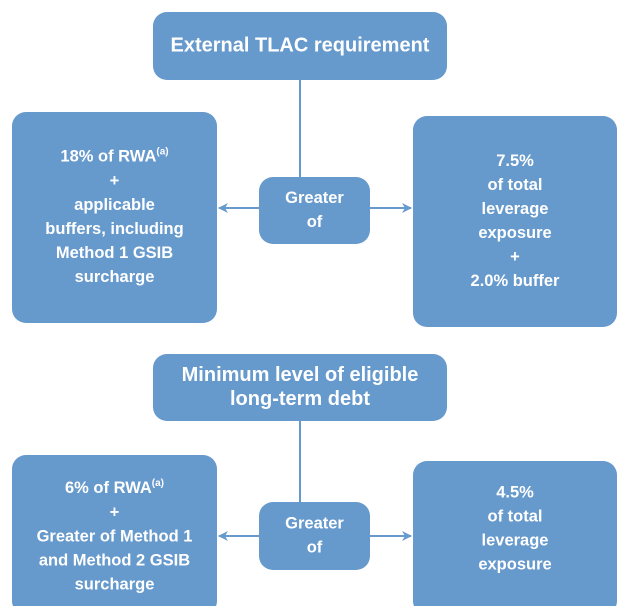 The image size is (618, 606). What do you see at coordinates (115, 536) in the screenshot?
I see `box-text: Greater of Method 1` at bounding box center [115, 536].